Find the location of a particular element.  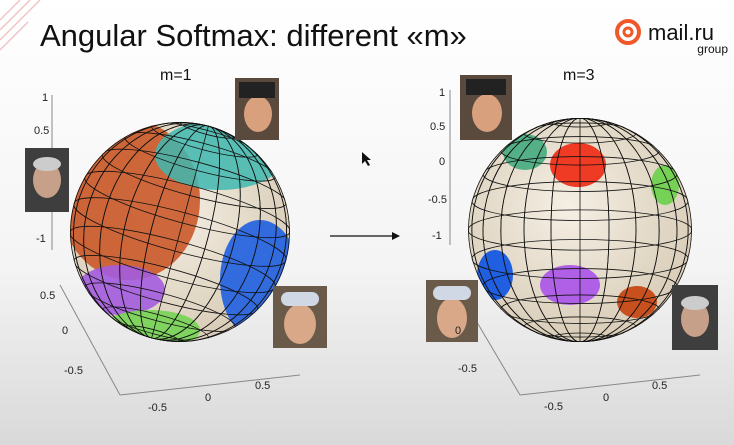

cursor is located at coordinates (366, 159).